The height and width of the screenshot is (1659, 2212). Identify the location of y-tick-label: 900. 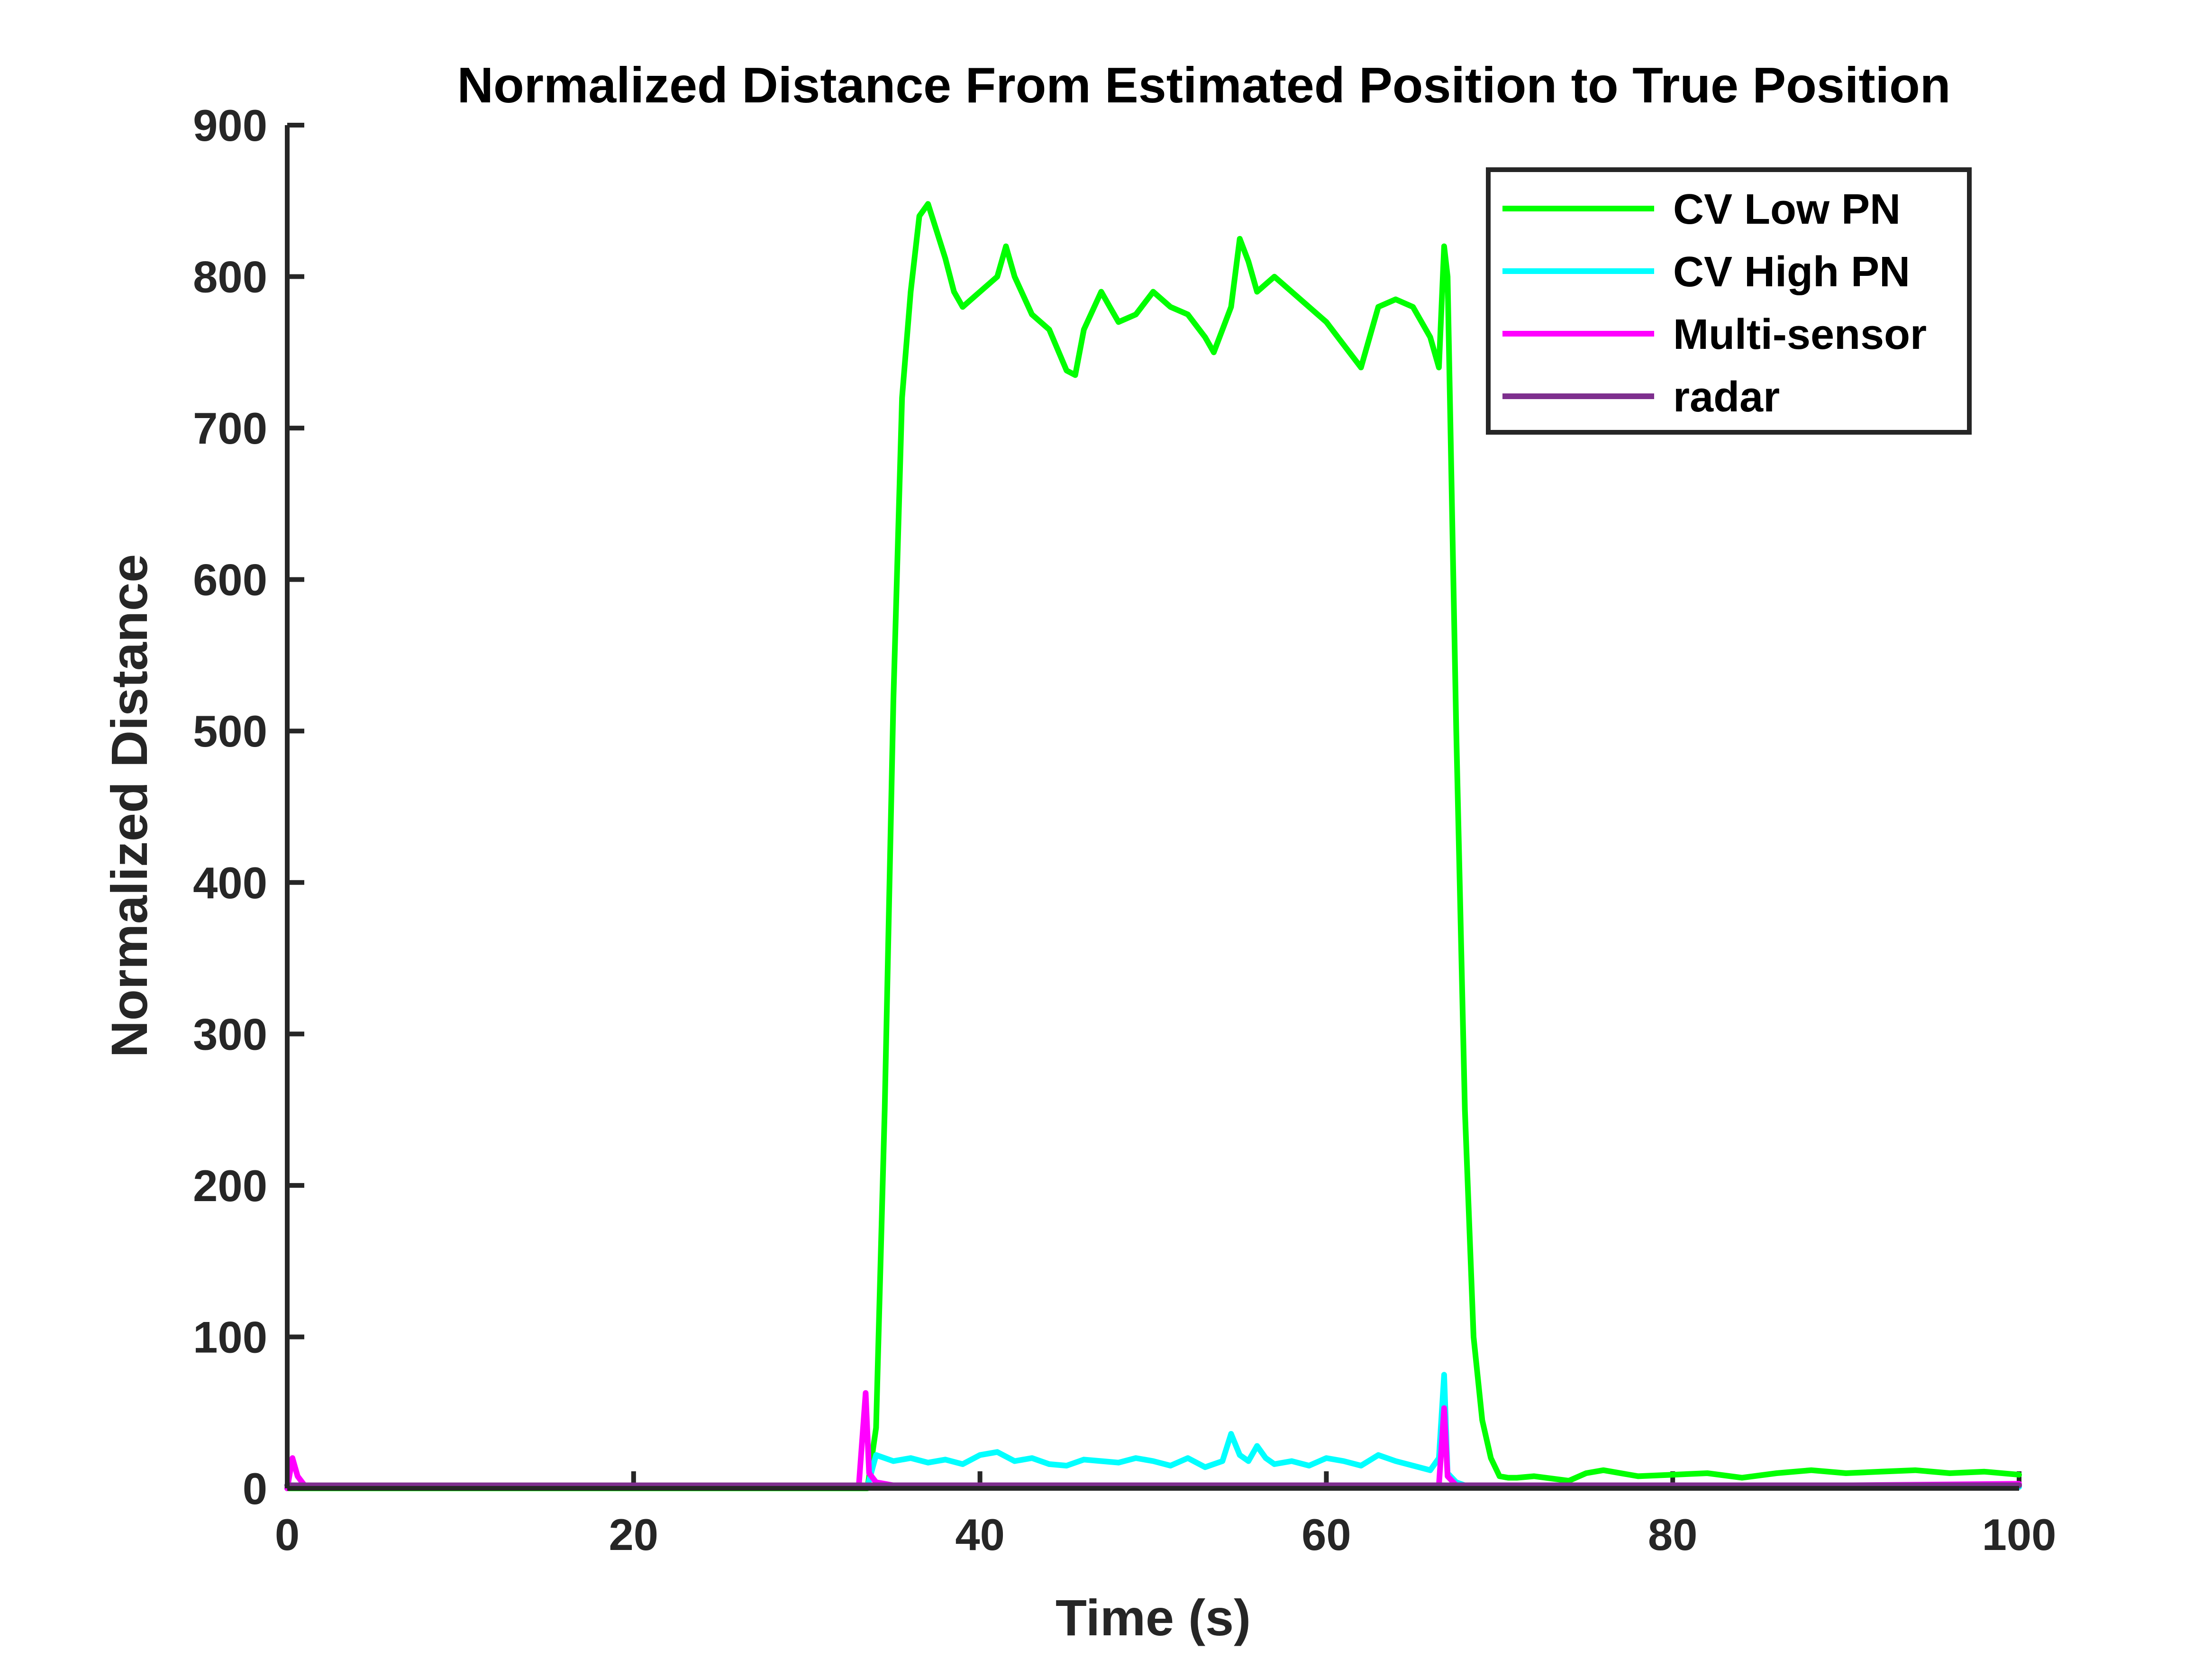
(230, 125).